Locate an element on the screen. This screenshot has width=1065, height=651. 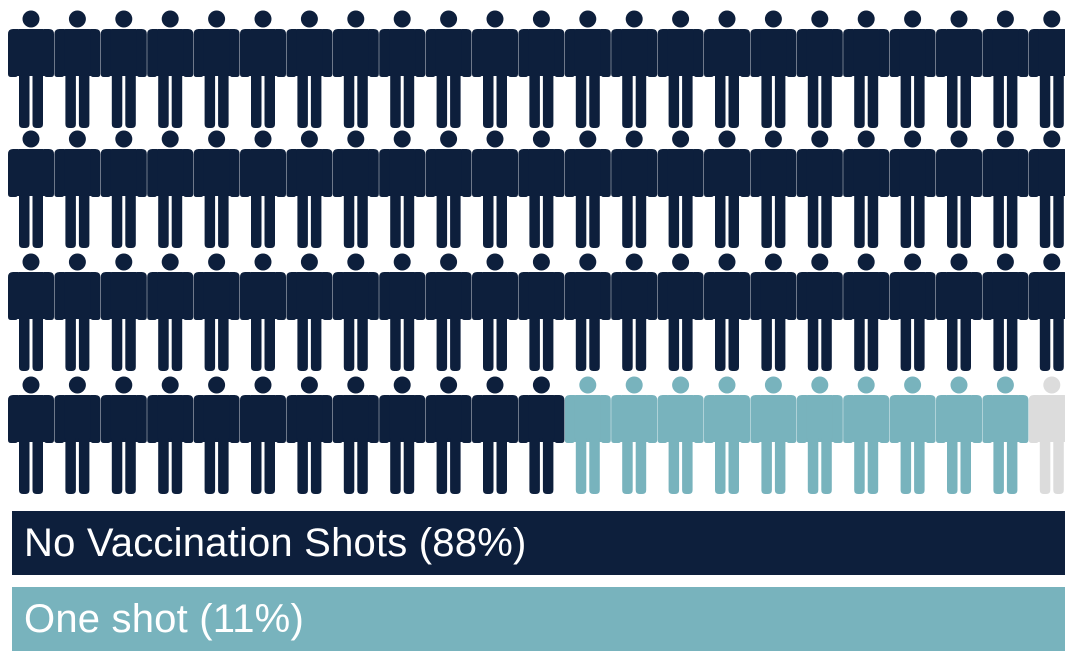
legend-label-no-vaccination: No Vaccination Shots (88%) is located at coordinates (275, 542).